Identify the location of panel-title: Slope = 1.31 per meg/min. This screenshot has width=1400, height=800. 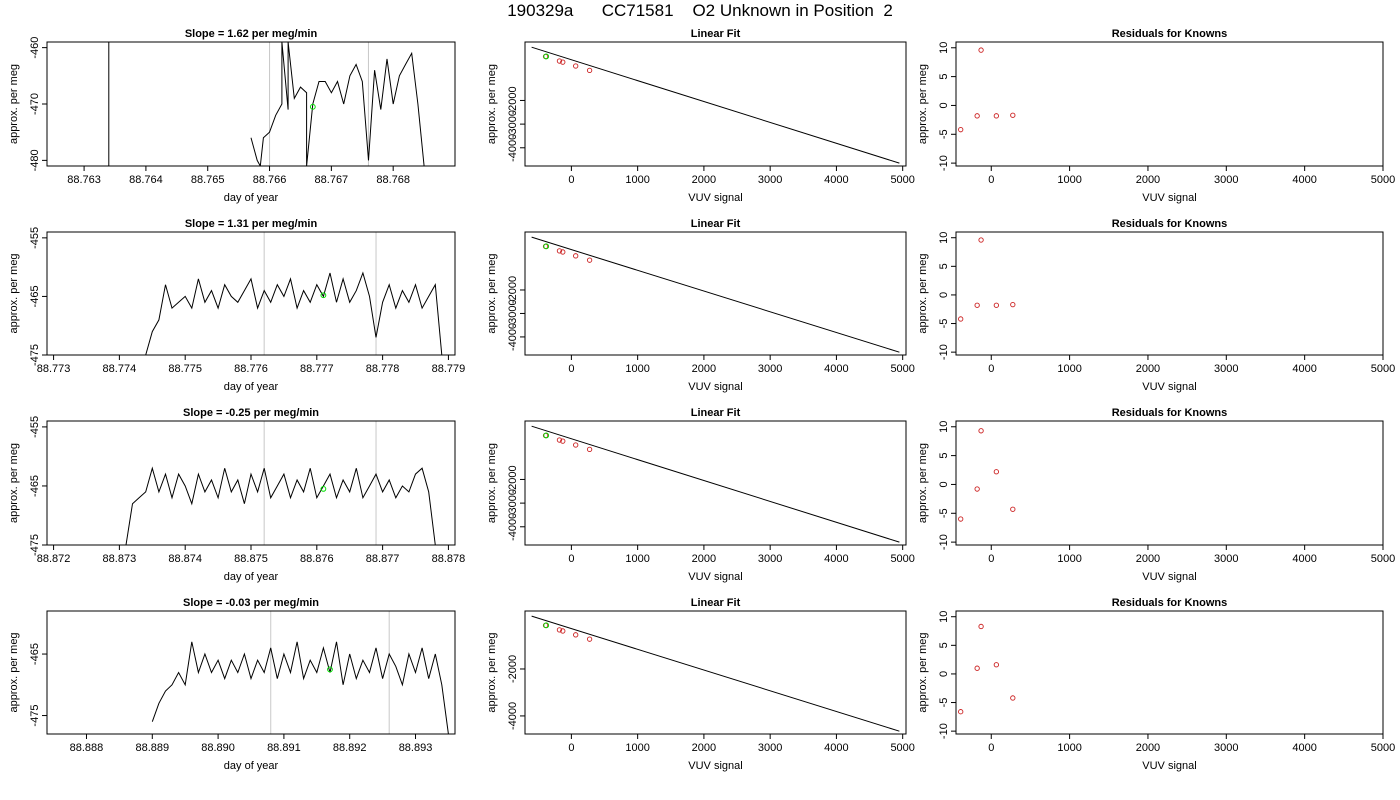
(251, 224).